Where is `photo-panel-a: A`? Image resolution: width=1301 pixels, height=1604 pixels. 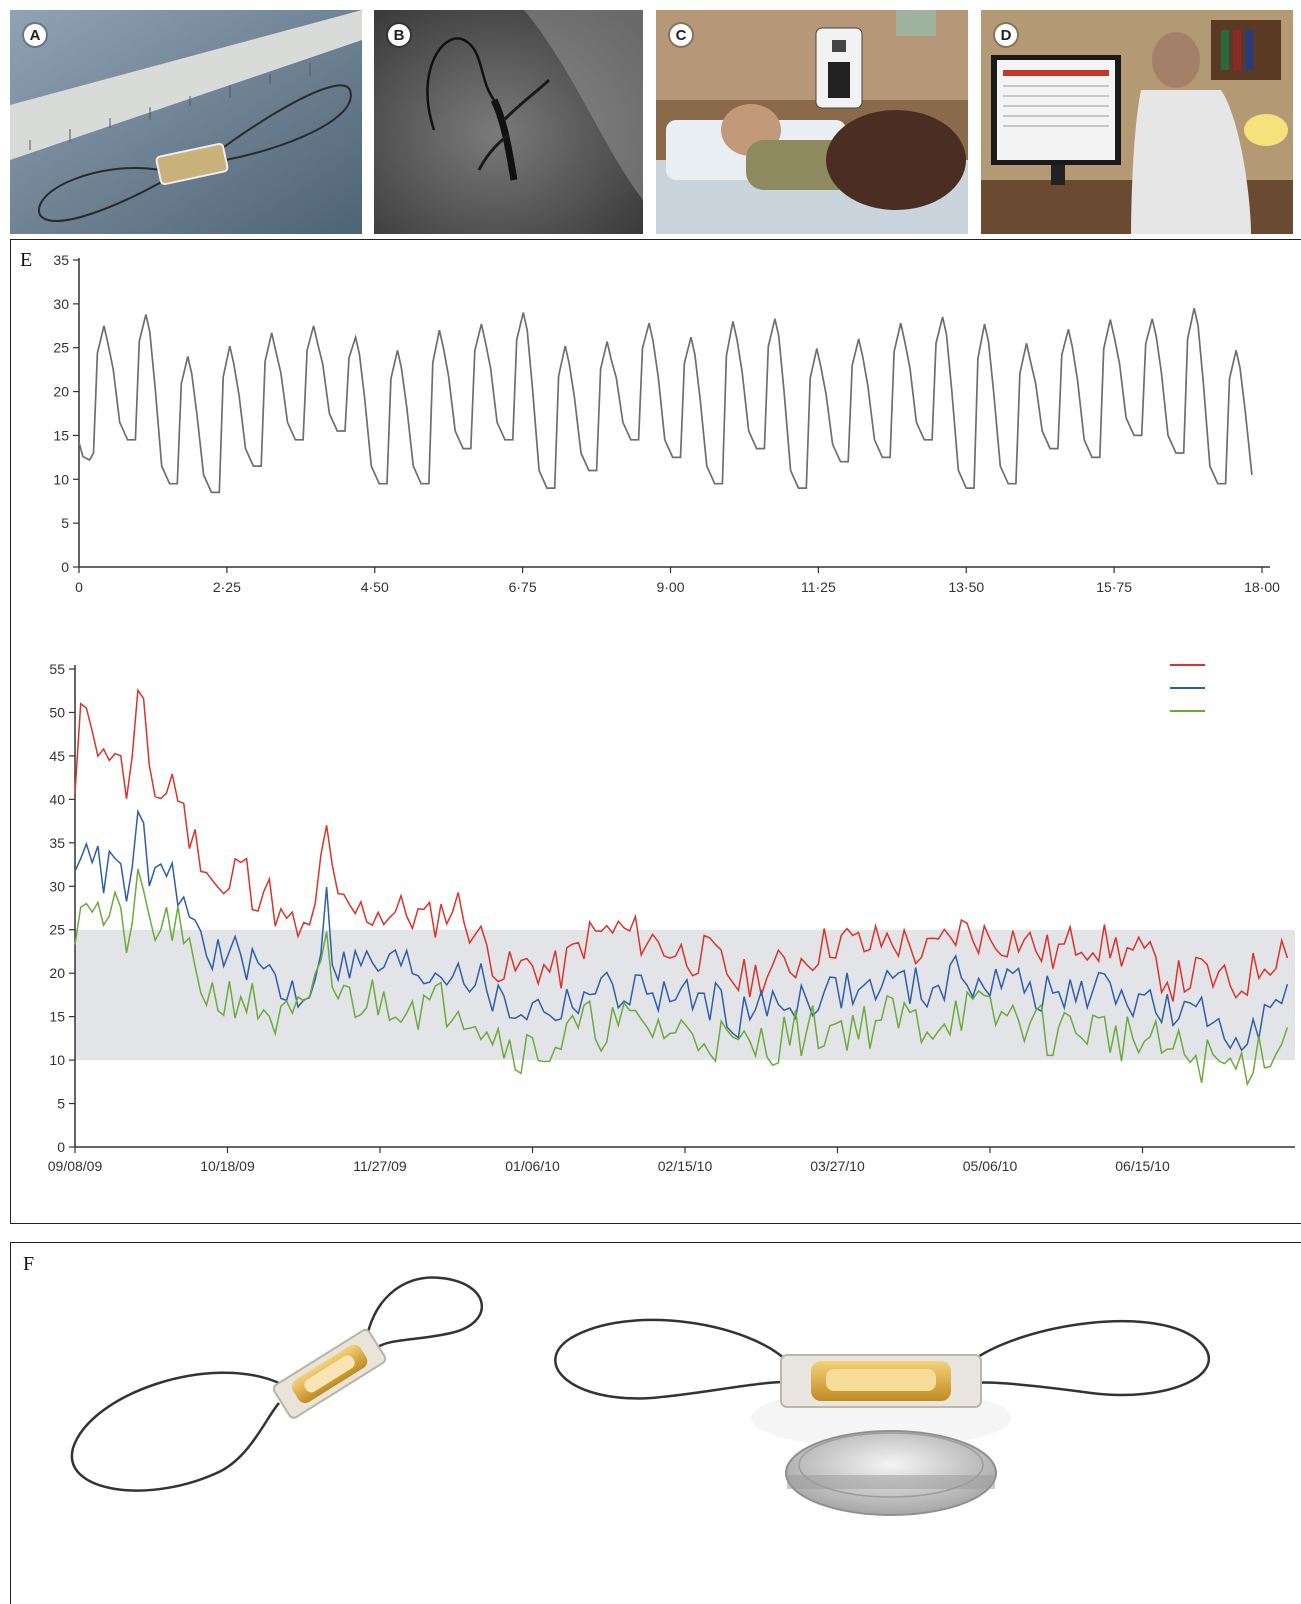 photo-panel-a: A is located at coordinates (186, 122).